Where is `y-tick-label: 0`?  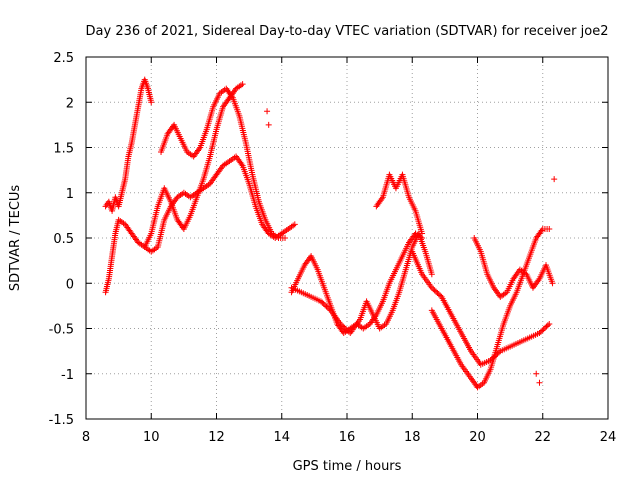
y-tick-label: 0 is located at coordinates (70, 284).